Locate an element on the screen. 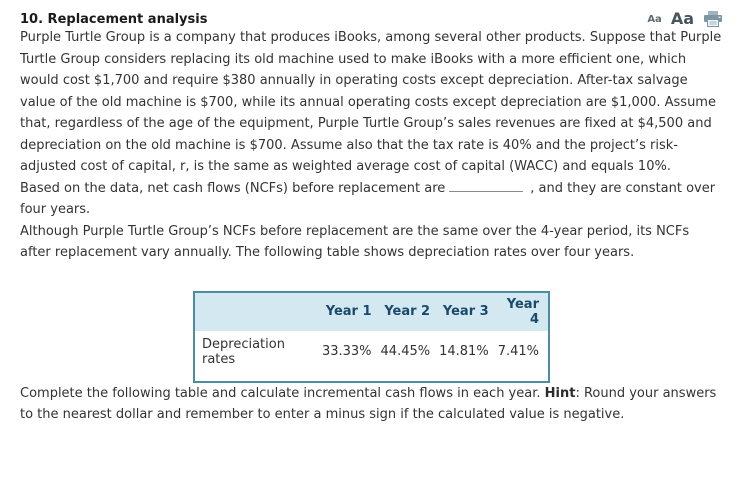  header: 10. Replacement analysis Aa Aa is located at coordinates (371, 18).